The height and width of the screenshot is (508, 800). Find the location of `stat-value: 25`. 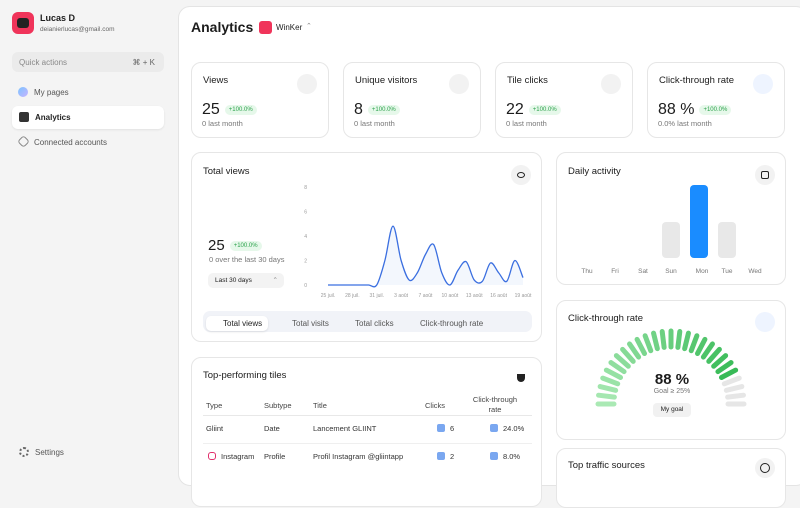

stat-value: 25 is located at coordinates (211, 109).